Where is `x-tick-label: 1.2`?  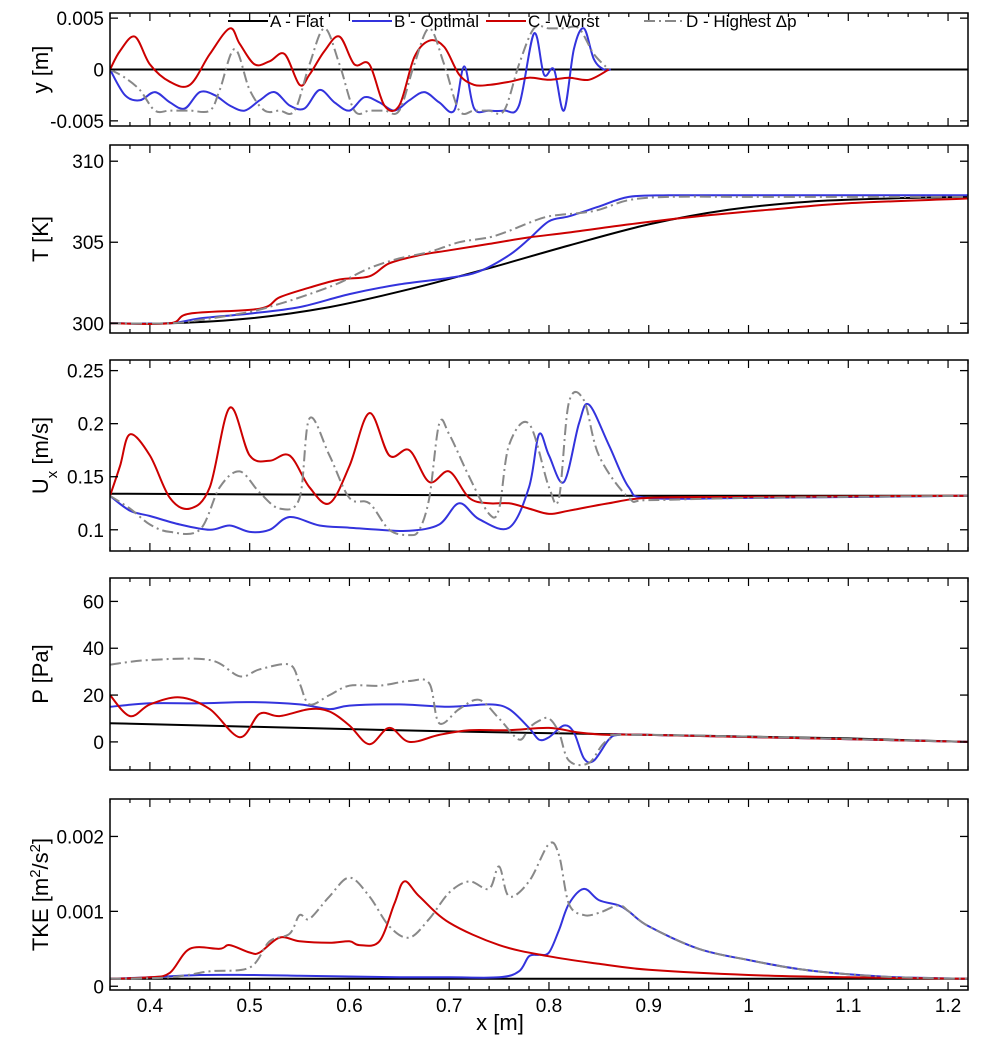 x-tick-label: 1.2 is located at coordinates (948, 1006).